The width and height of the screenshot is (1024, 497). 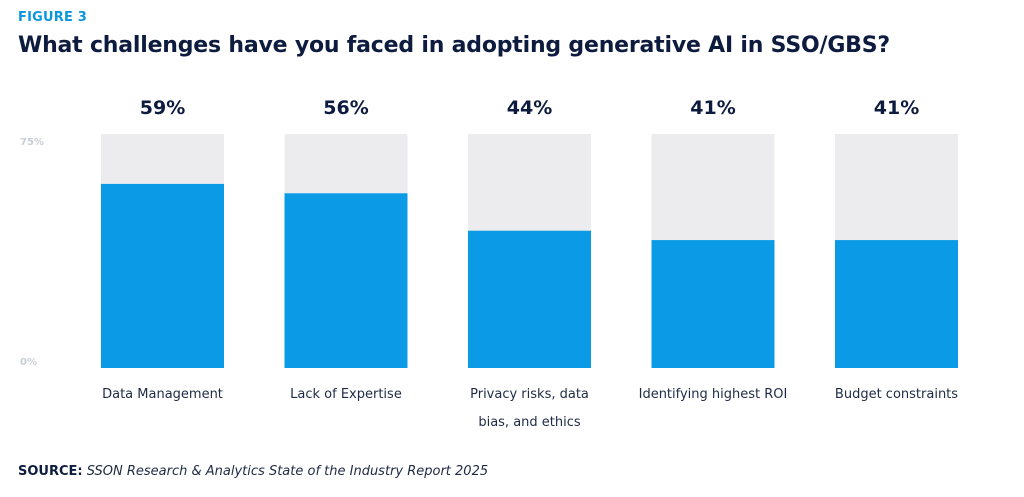 What do you see at coordinates (345, 108) in the screenshot?
I see `data-label: 56%` at bounding box center [345, 108].